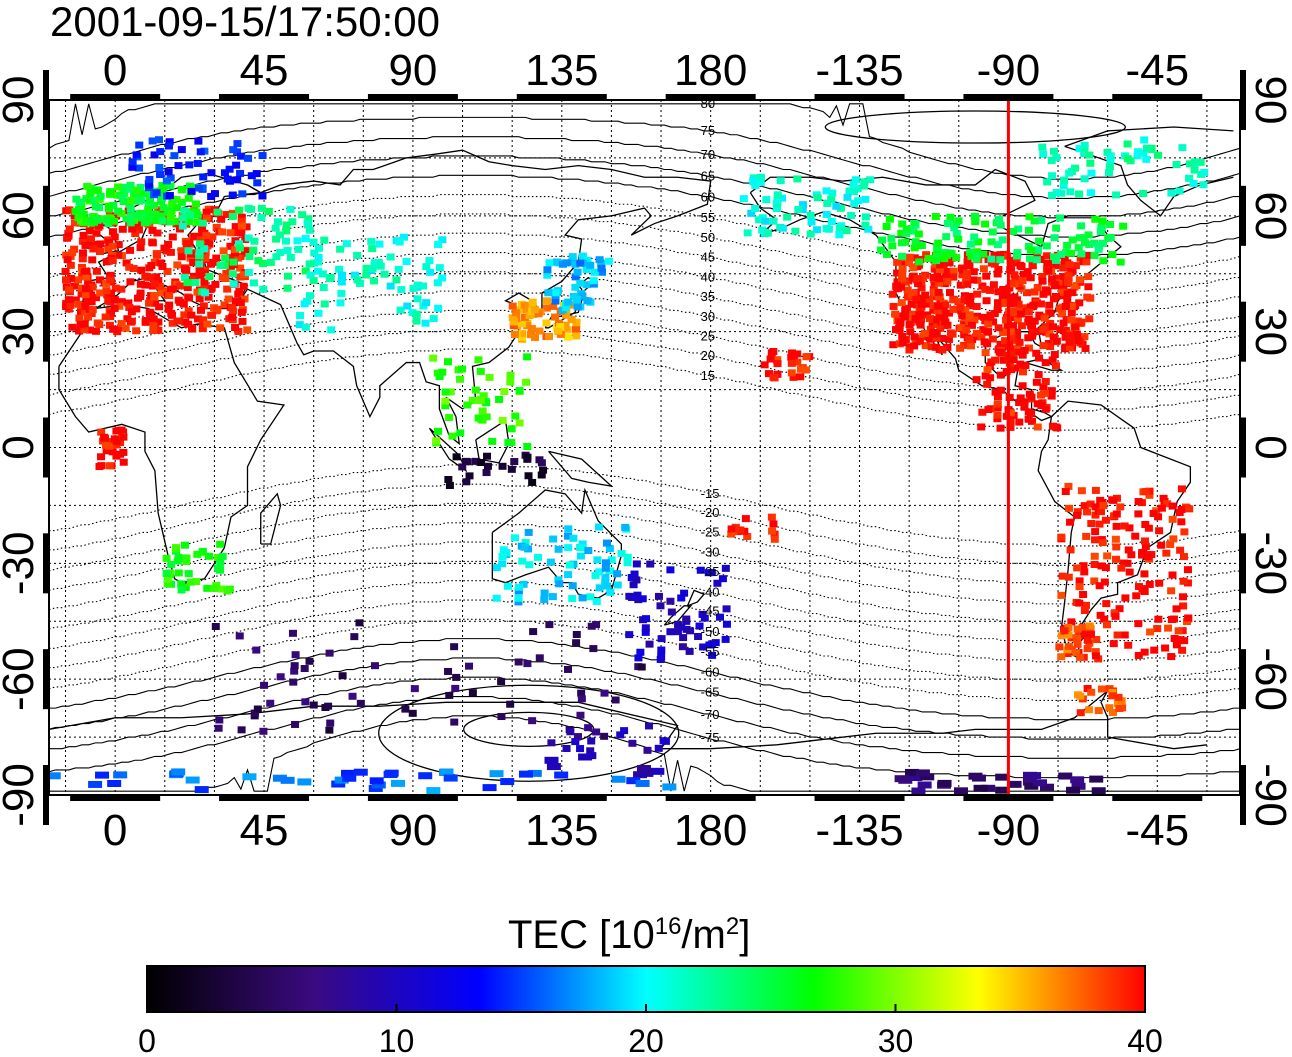  I want to click on bottom-longitude-labels: 0 45 90 135 180 -135 -90 -45, so click(646, 830).